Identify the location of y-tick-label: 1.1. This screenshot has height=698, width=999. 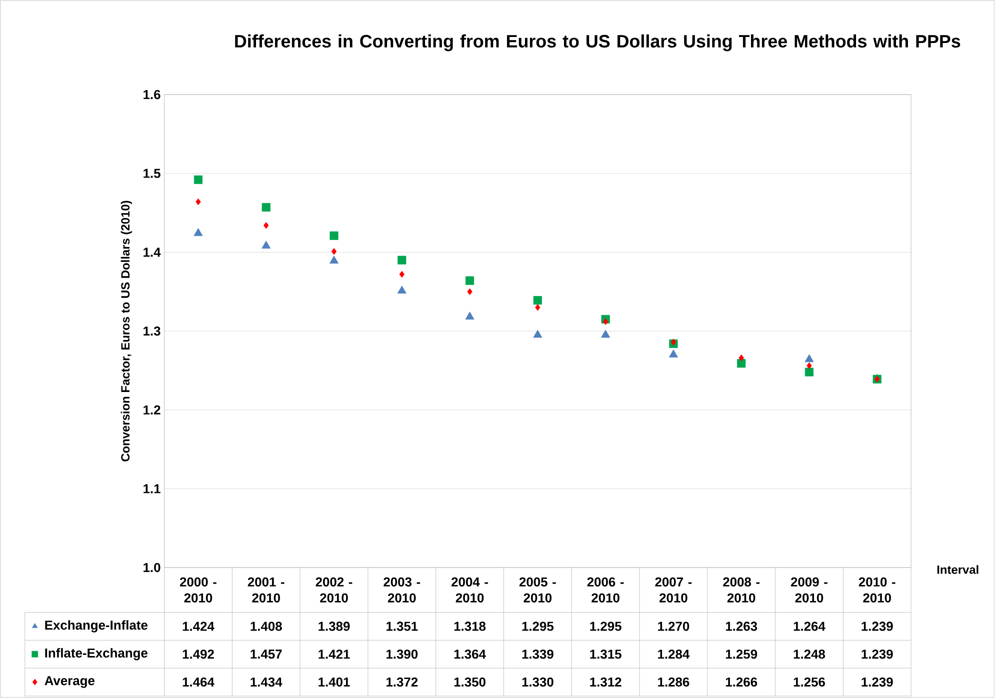
(152, 489).